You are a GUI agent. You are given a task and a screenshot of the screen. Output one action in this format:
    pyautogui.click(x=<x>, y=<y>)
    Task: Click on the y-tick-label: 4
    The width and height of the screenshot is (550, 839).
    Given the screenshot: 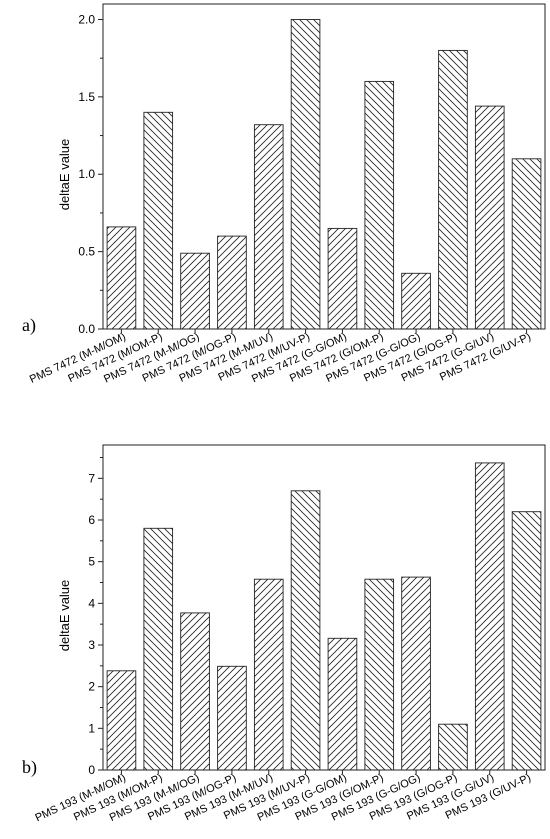 What is the action you would take?
    pyautogui.click(x=91, y=603)
    